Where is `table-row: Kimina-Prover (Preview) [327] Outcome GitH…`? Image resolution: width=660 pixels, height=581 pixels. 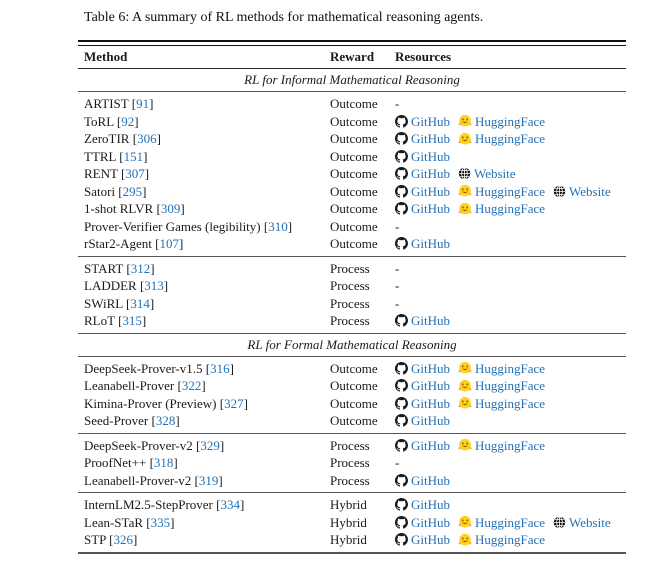 table-row: Kimina-Prover (Preview) [327] Outcome GitH… is located at coordinates (352, 404).